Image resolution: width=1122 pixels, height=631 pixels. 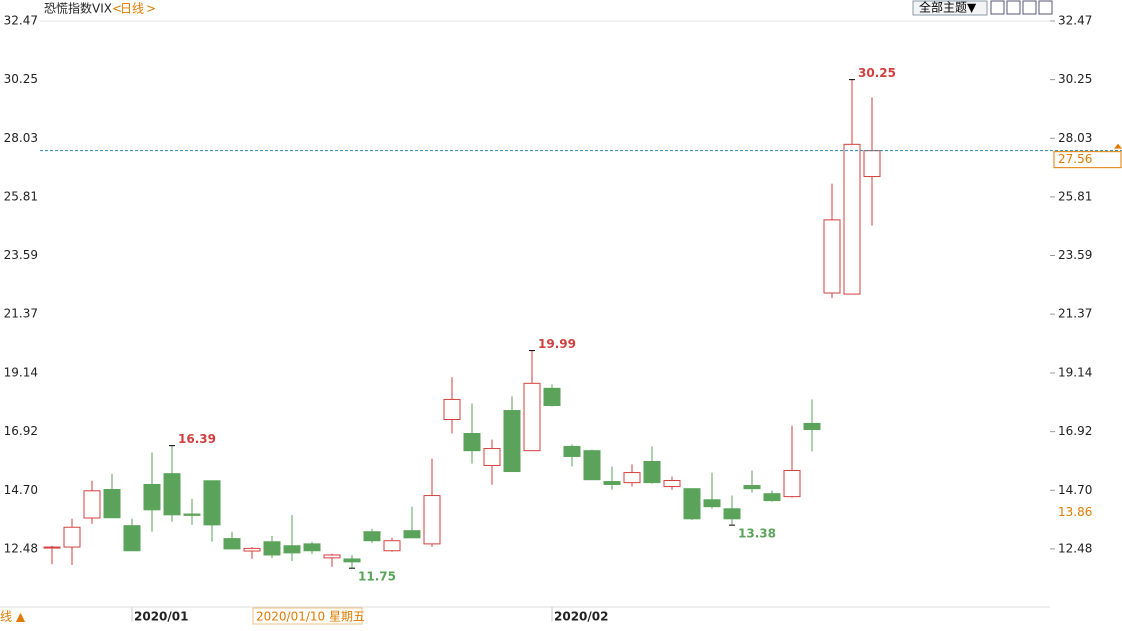 I want to click on y-tick-label: 14.70, so click(x=21, y=490).